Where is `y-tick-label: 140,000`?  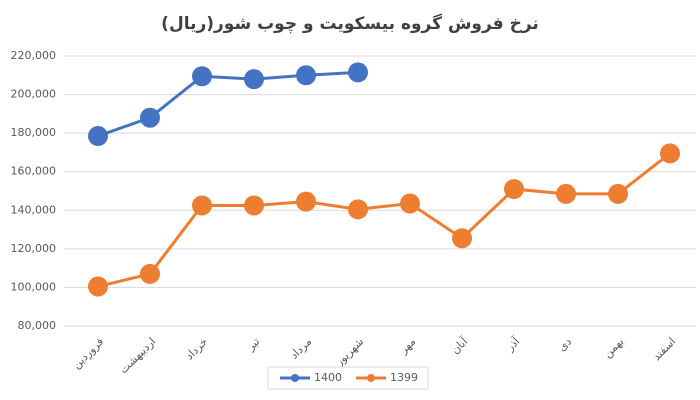
y-tick-label: 140,000 is located at coordinates (34, 209).